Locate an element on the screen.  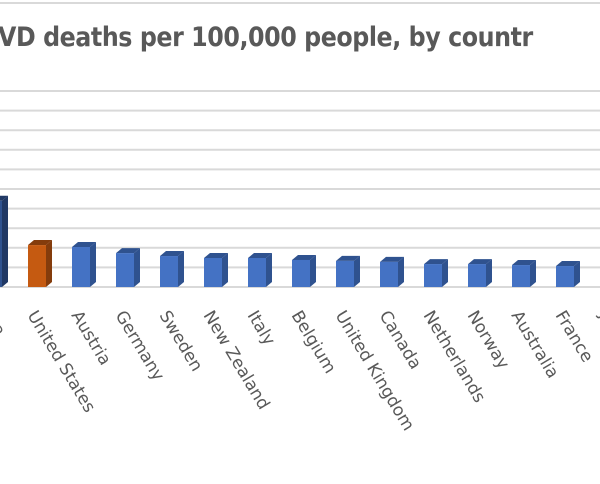
x-tick-label: Austria is located at coordinates (91, 338).